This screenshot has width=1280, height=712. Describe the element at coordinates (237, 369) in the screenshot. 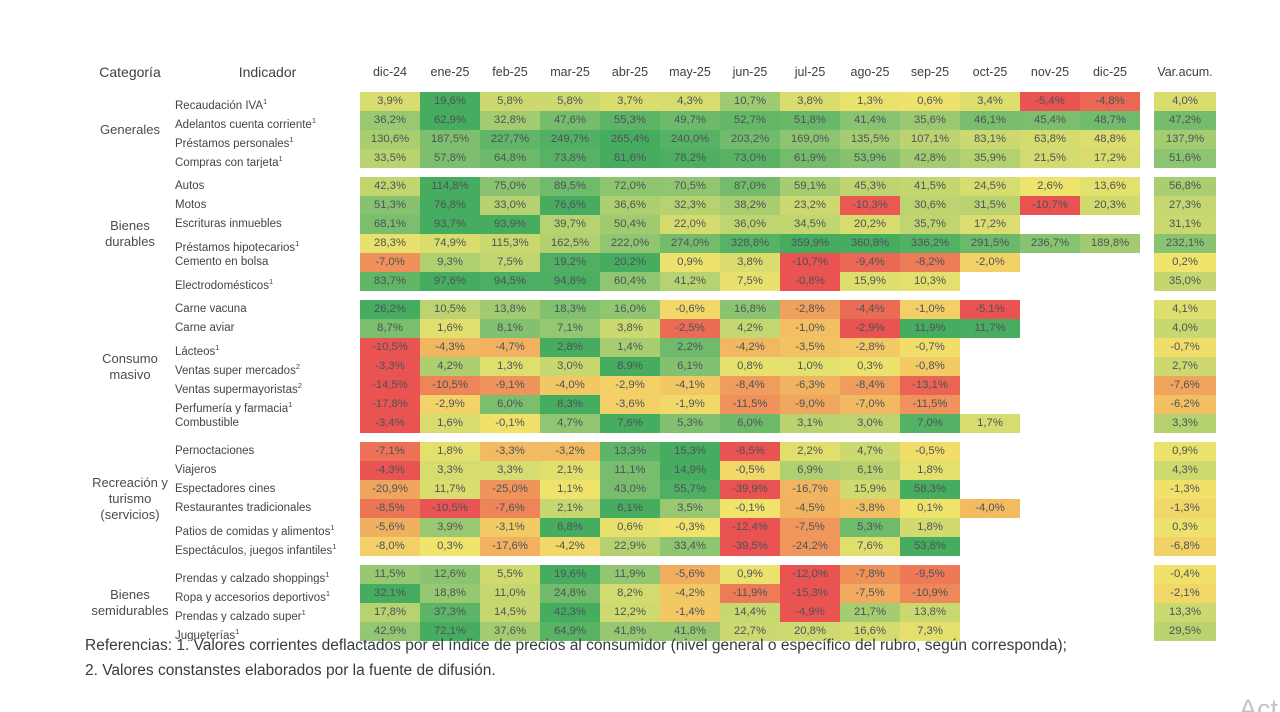

I see `indicator-label: Ventas super mercados2` at that location.